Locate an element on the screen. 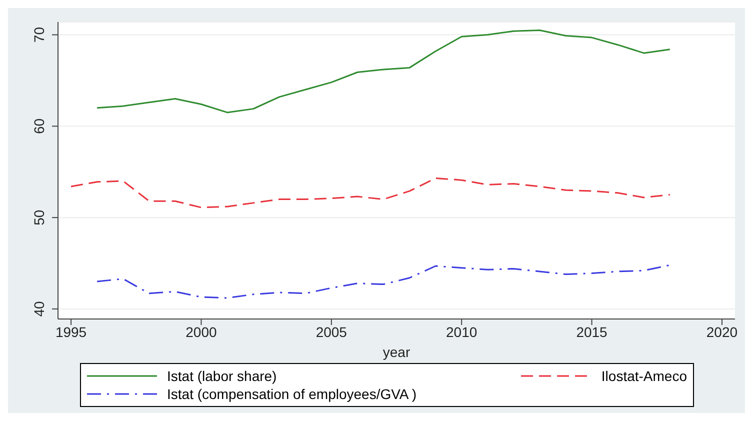 The height and width of the screenshot is (421, 753). x-tick-label: 2000 is located at coordinates (201, 332).